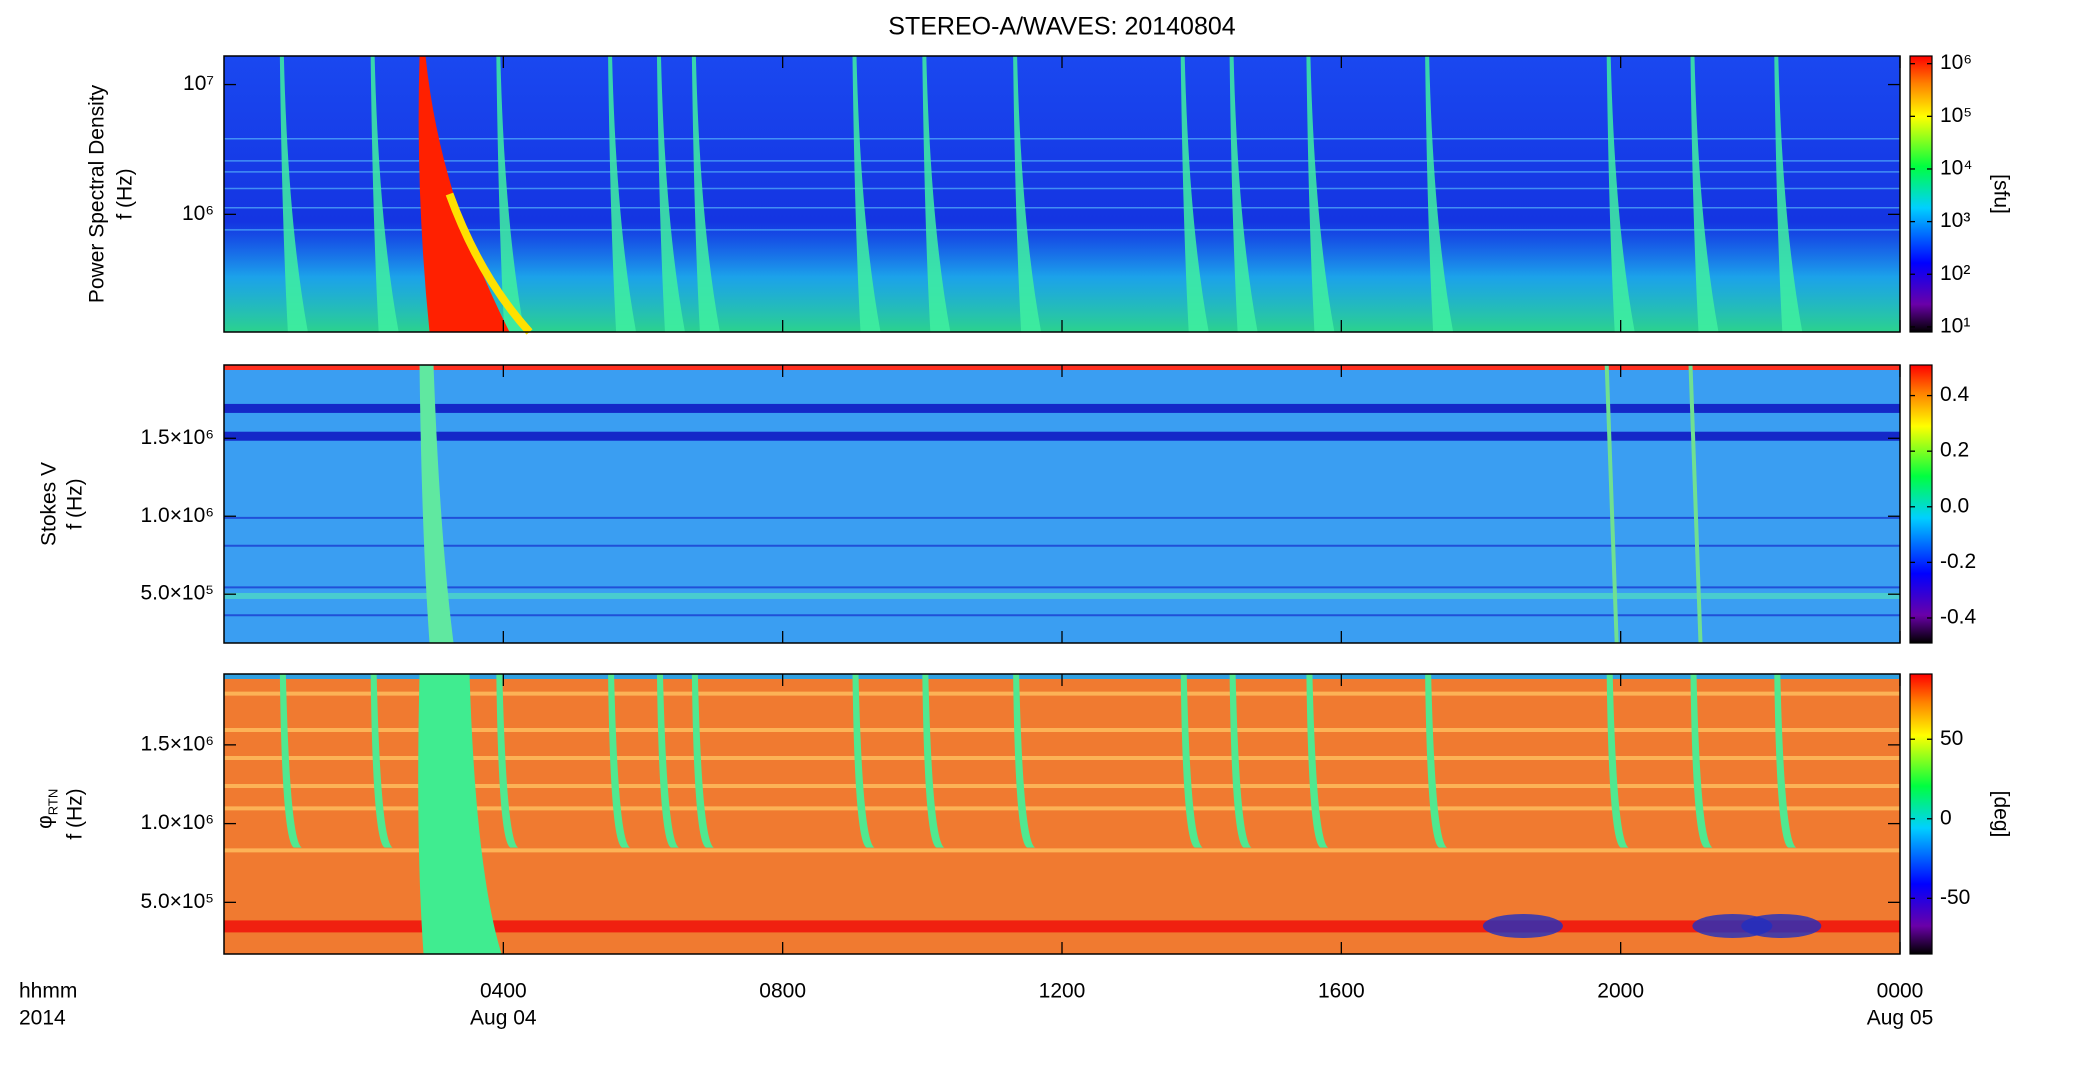 The image size is (2096, 1080). I want to click on colorbar-label-text: [sfu], so click(2000, 194).